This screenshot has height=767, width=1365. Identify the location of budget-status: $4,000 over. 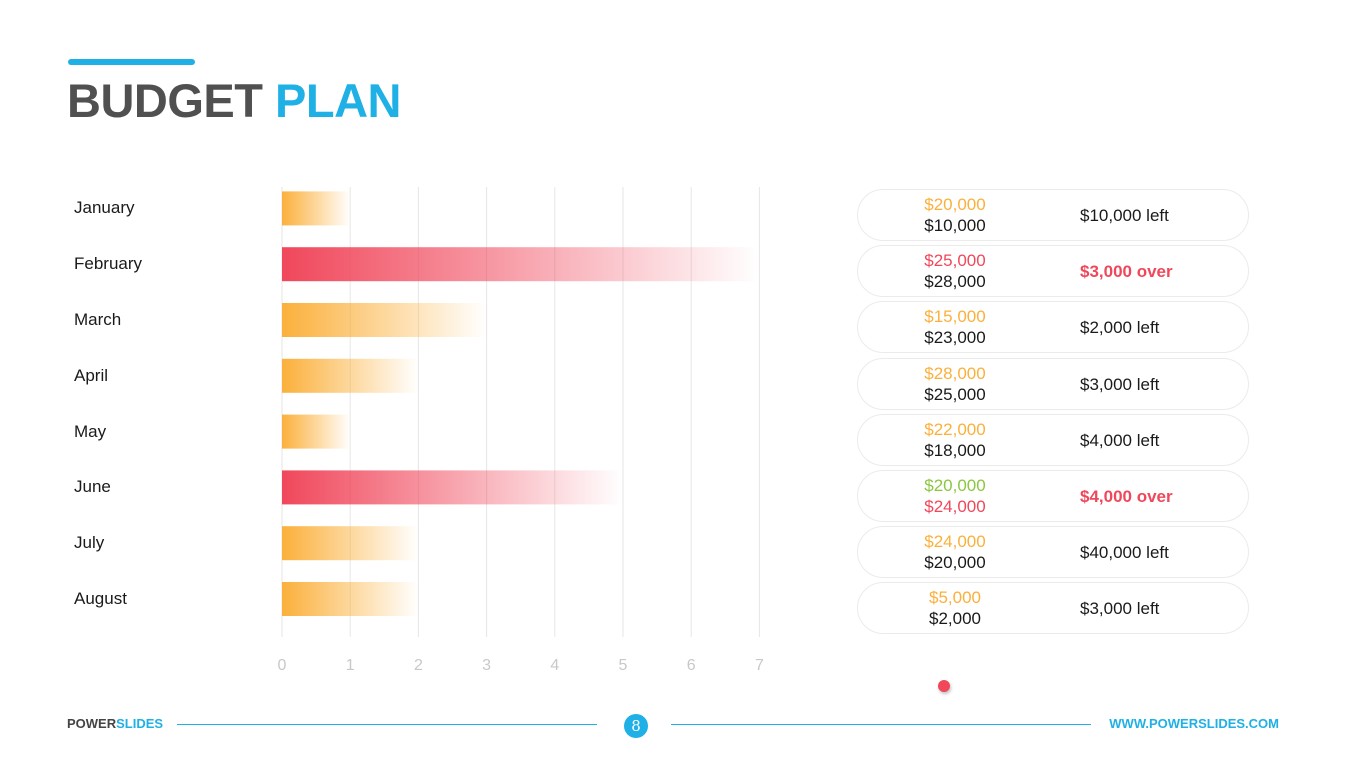
(1126, 496).